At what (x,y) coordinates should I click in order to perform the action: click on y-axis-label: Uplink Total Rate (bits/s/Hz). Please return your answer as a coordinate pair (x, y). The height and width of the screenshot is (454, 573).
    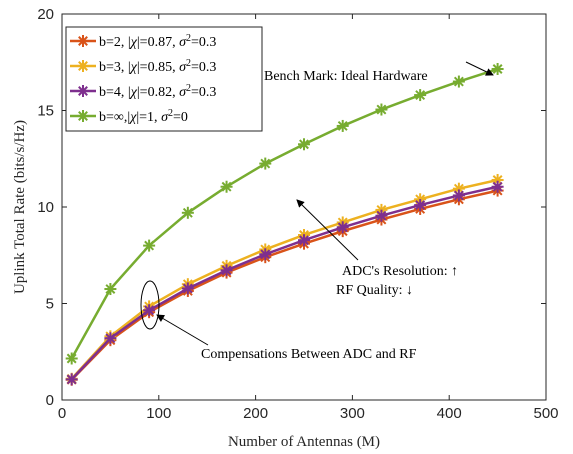
    Looking at the image, I should click on (20, 207).